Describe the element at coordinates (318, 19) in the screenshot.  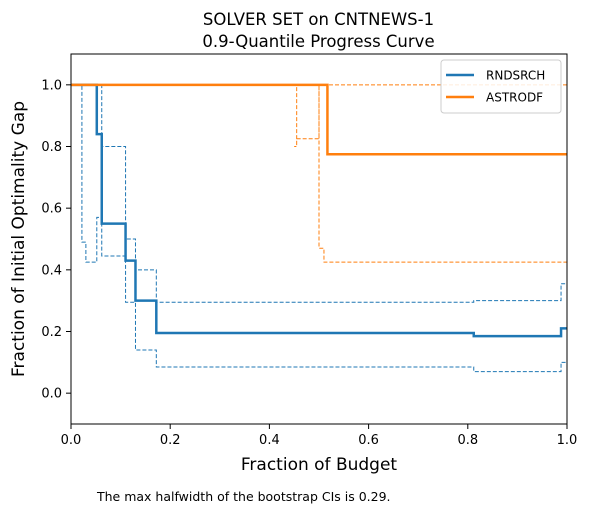
I see `chart-title-line-1: SOLVER SET on CNTNEWS-1` at that location.